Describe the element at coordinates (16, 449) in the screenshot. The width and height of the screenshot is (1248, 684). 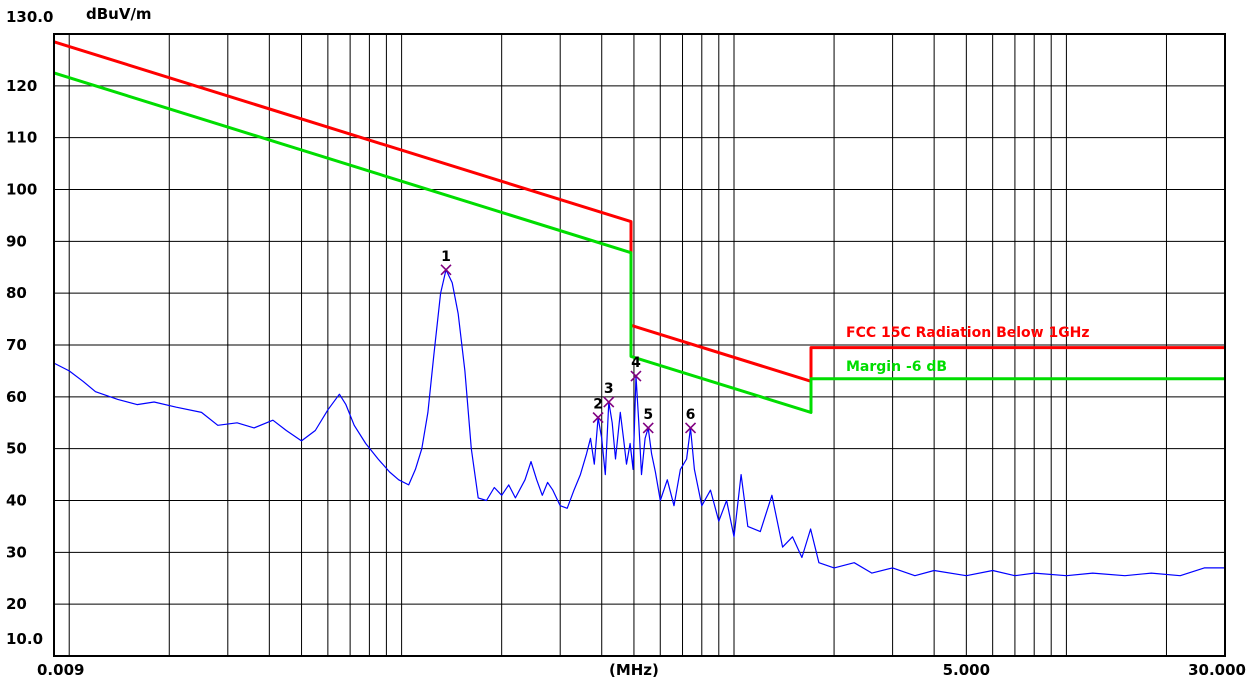
I see `y-tick-label: 50` at that location.